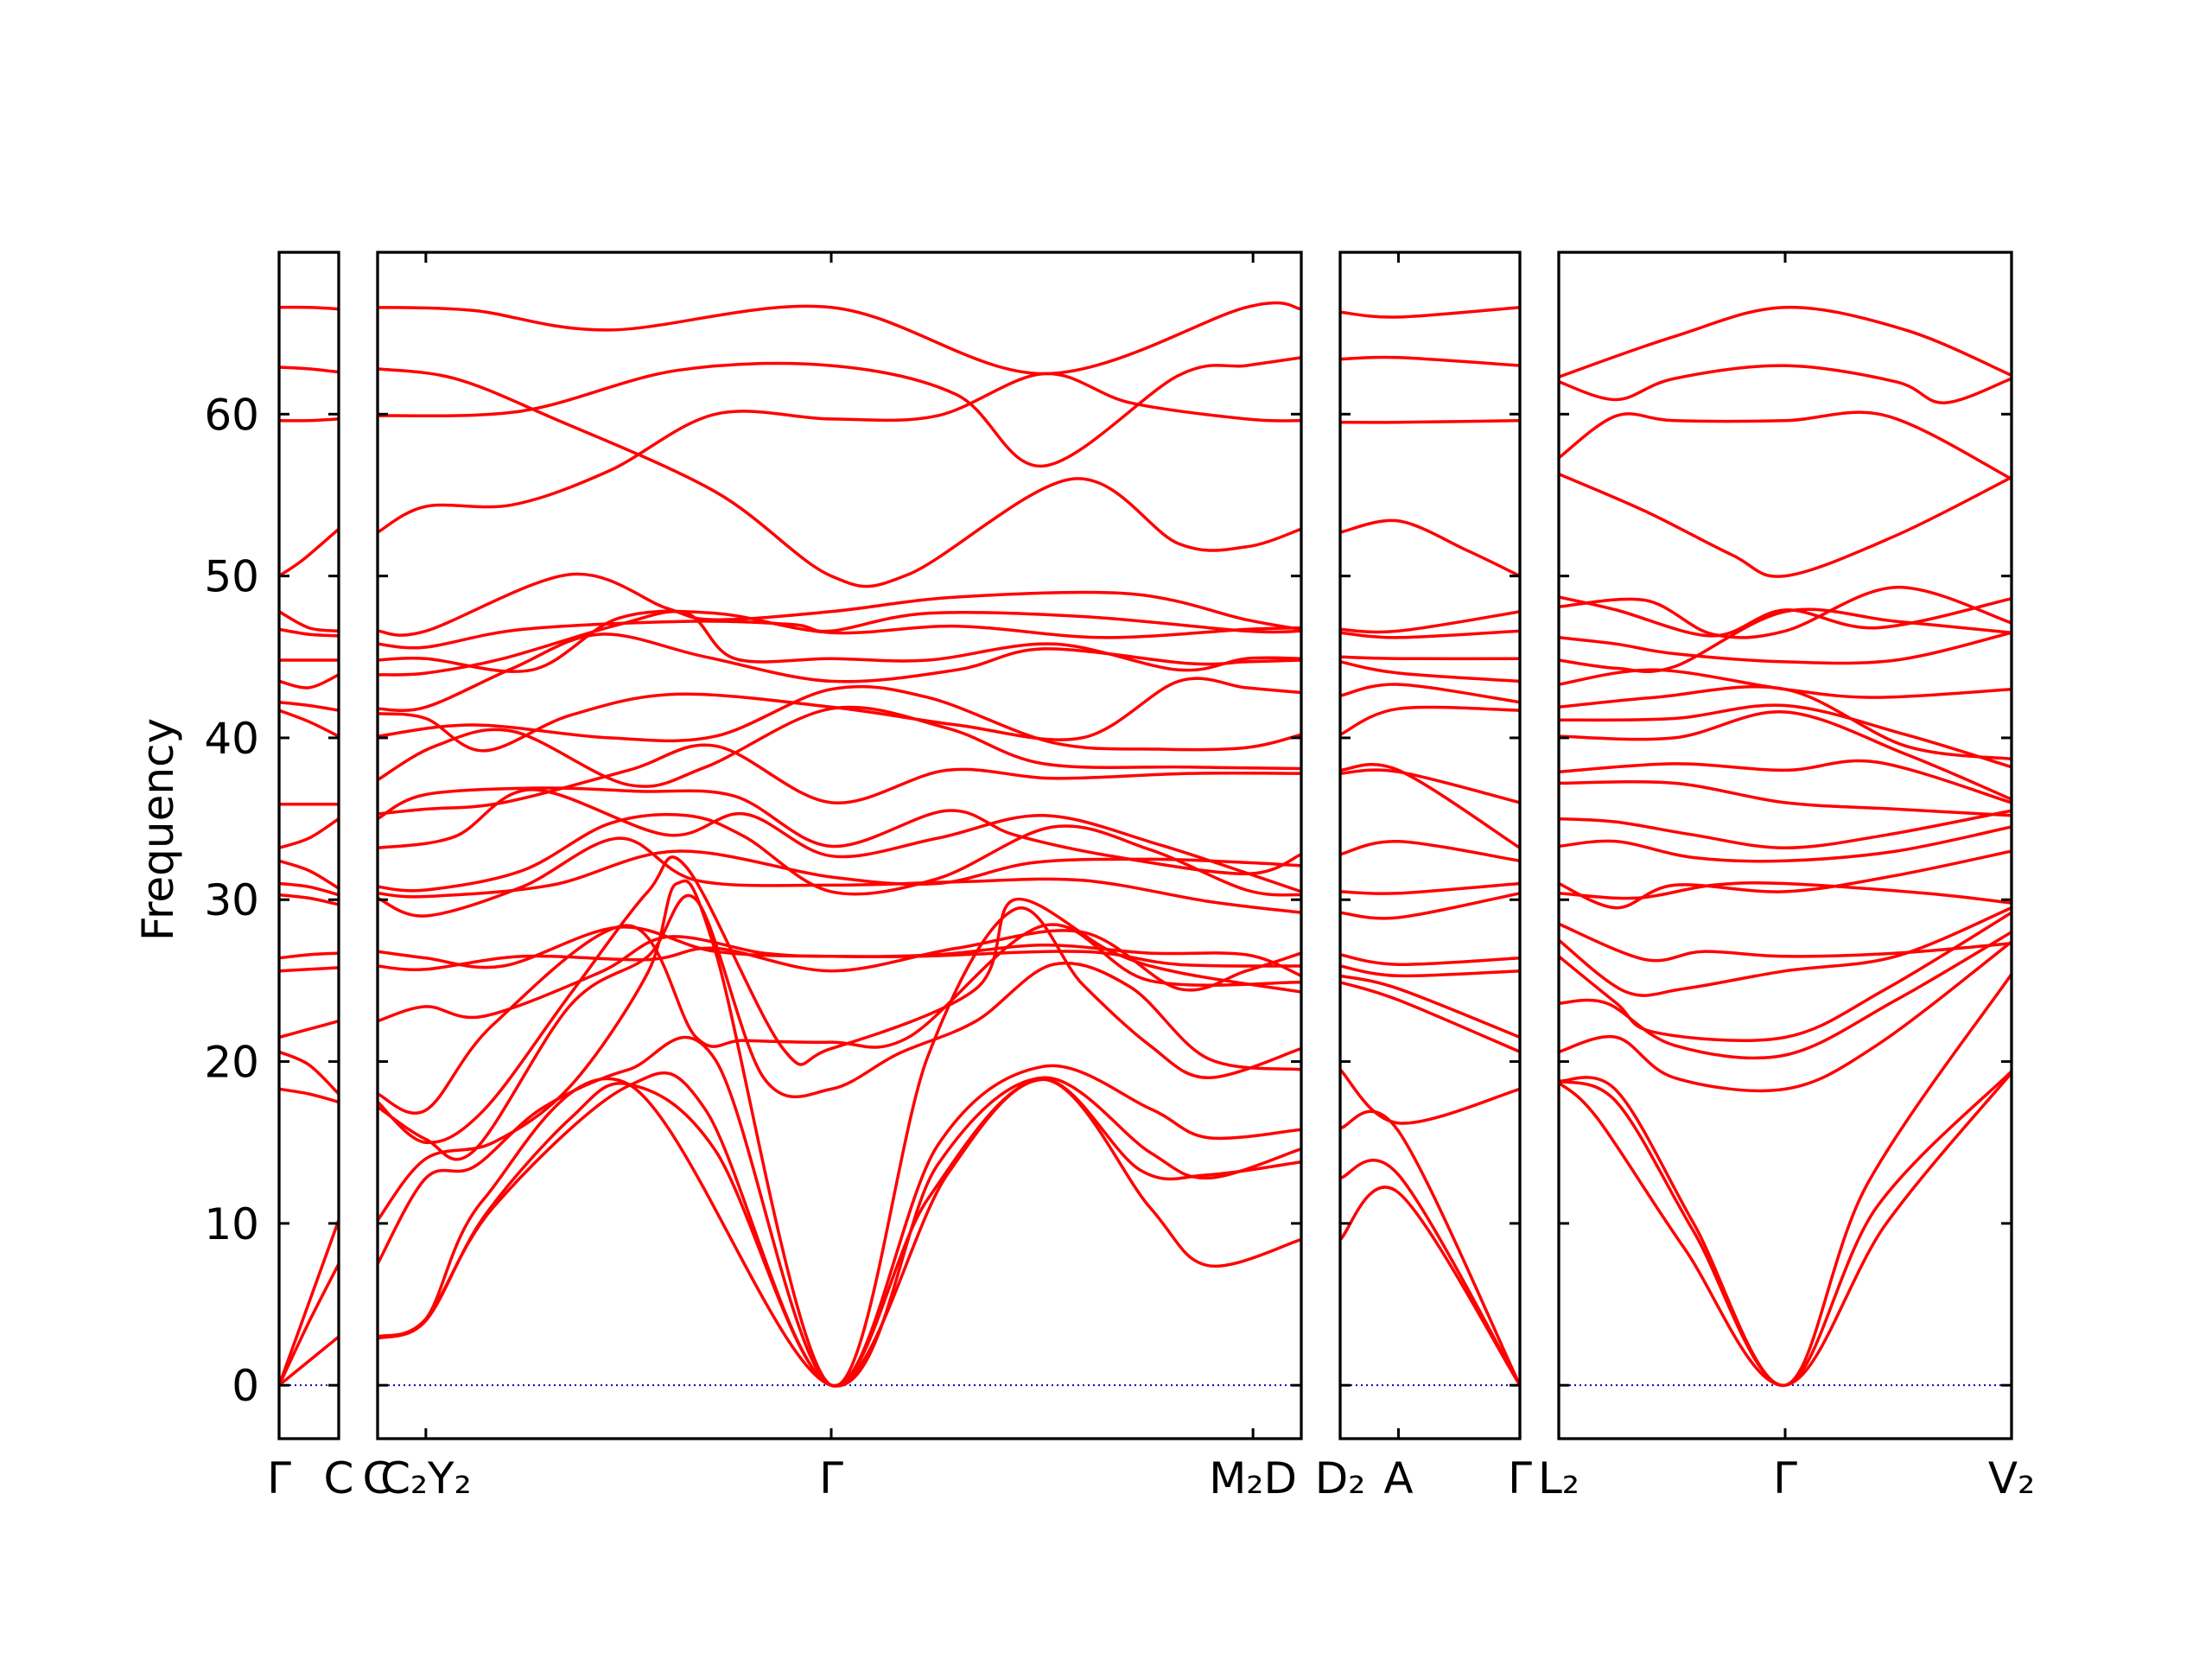  I want to click on x-tick-label: L₂, so click(1559, 1478).